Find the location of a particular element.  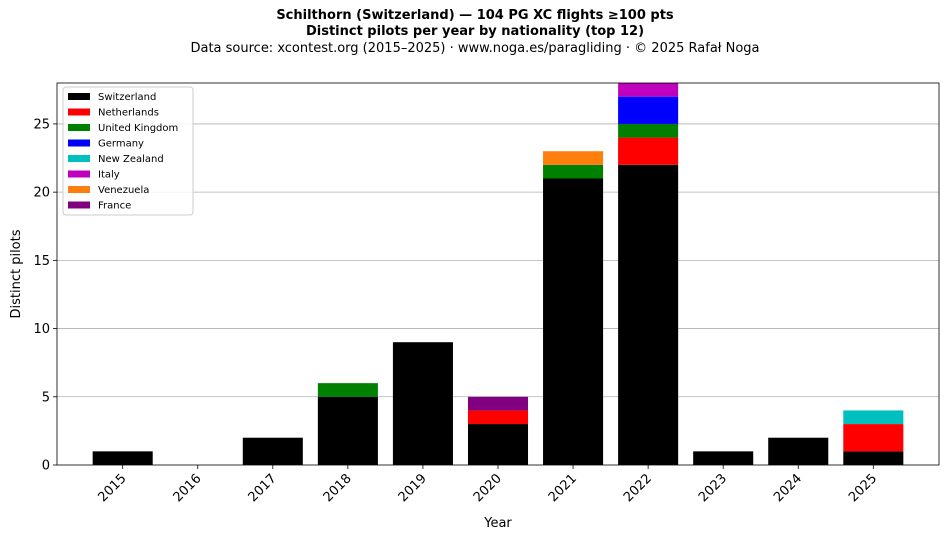

x-tick-label: 2025 is located at coordinates (863, 488).